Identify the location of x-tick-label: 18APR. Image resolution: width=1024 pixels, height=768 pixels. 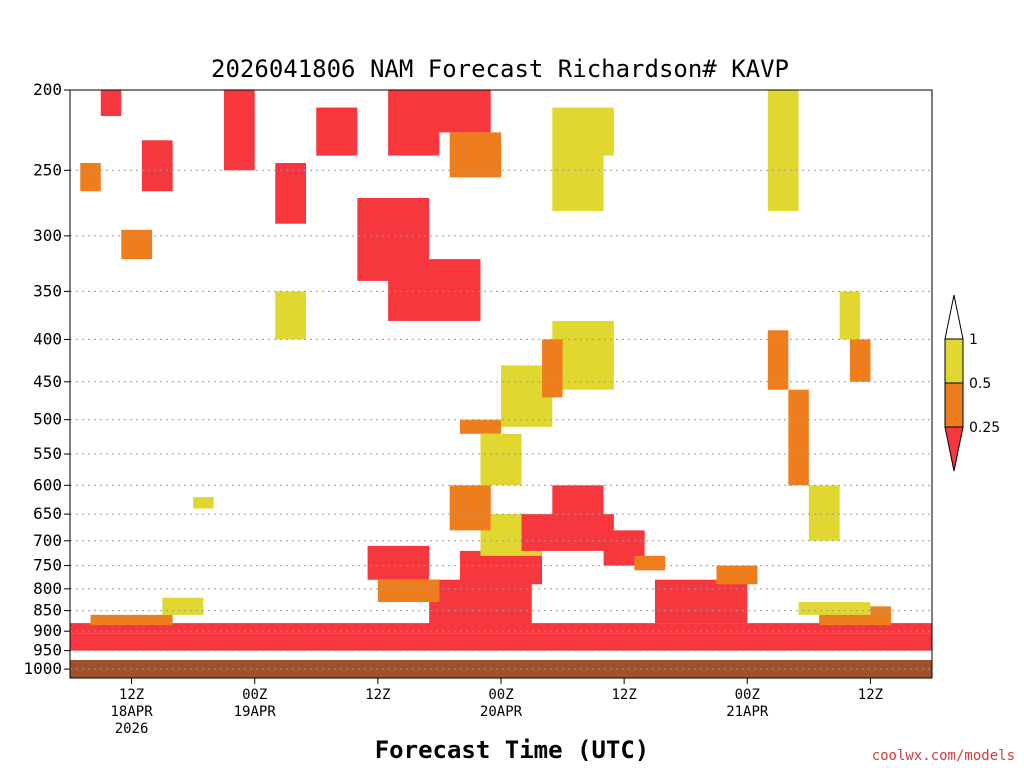
(131, 712).